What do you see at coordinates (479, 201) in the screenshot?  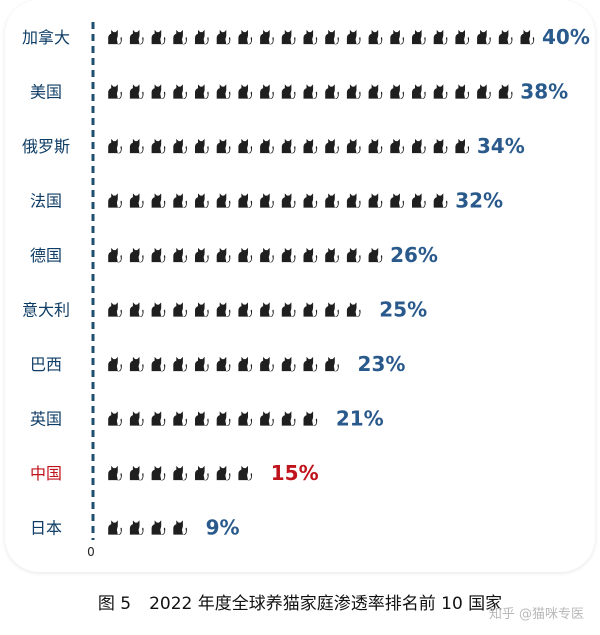 I see `value-label: 32%` at bounding box center [479, 201].